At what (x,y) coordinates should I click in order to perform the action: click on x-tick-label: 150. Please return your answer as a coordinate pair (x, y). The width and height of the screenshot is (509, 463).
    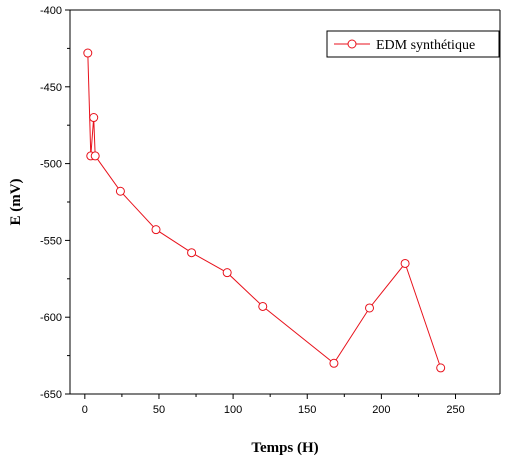
    Looking at the image, I should click on (307, 410).